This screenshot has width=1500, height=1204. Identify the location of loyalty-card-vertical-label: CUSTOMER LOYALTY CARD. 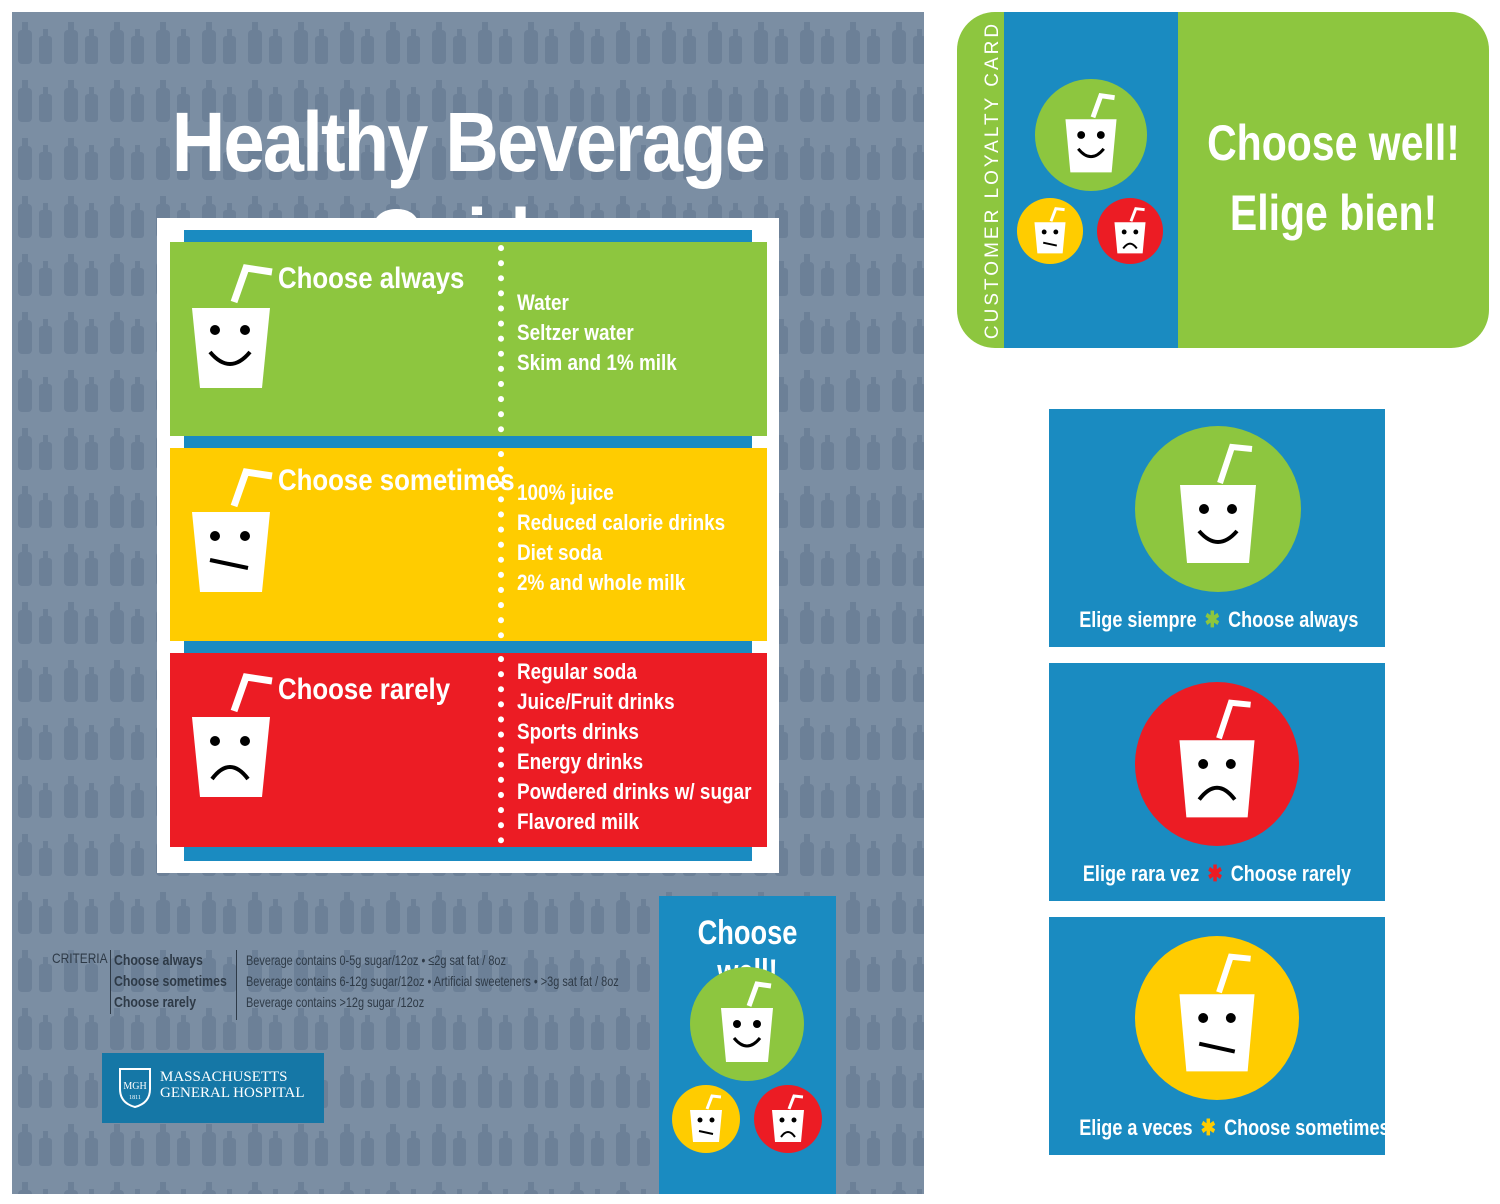
(992, 180).